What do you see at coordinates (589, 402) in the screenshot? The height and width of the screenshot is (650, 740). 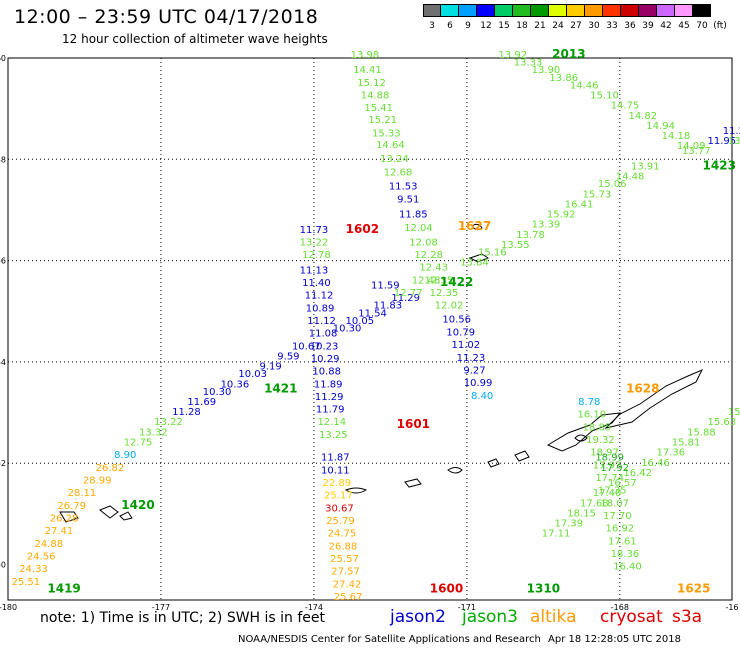 I see `wave-height-label: 8.78` at bounding box center [589, 402].